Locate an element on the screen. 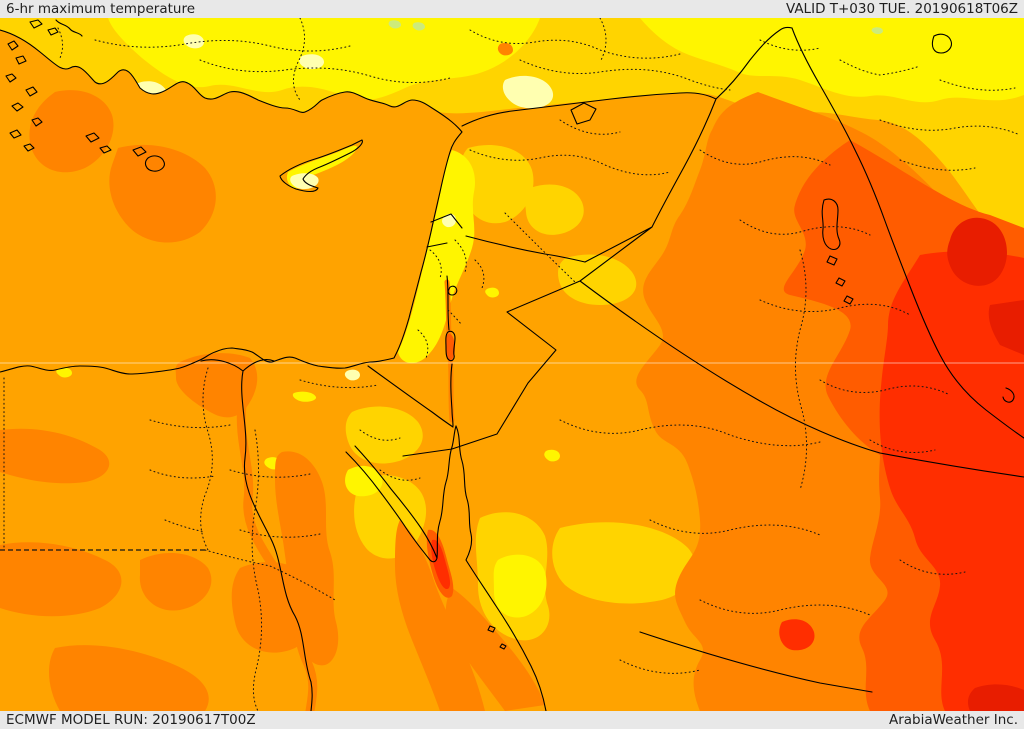 This screenshot has width=1024, height=729. model-run-label: ECMWF MODEL RUN: 20190617T00Z is located at coordinates (131, 720).